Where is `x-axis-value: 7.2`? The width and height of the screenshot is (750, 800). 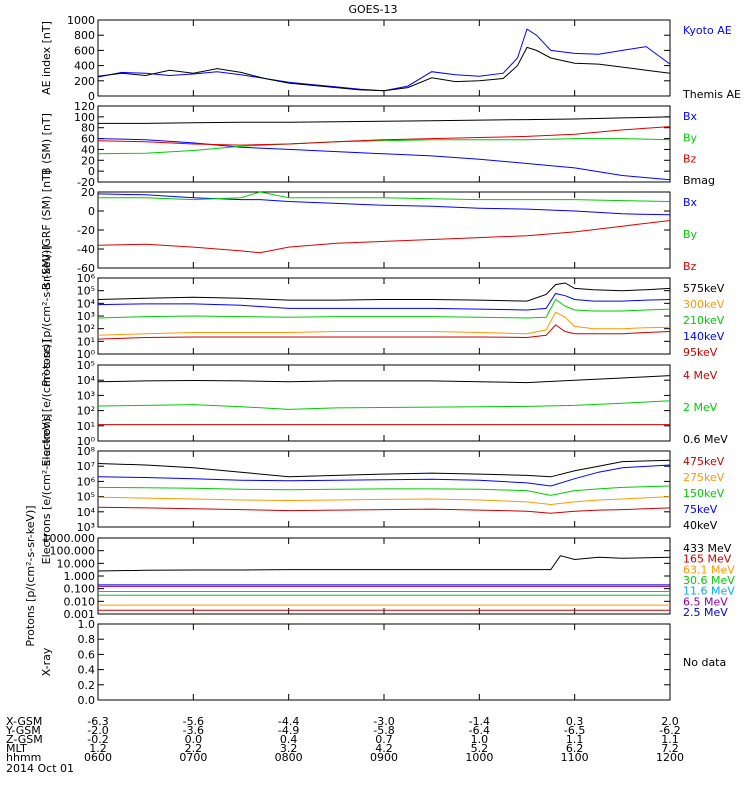
x-axis-value: 7.2 is located at coordinates (670, 748).